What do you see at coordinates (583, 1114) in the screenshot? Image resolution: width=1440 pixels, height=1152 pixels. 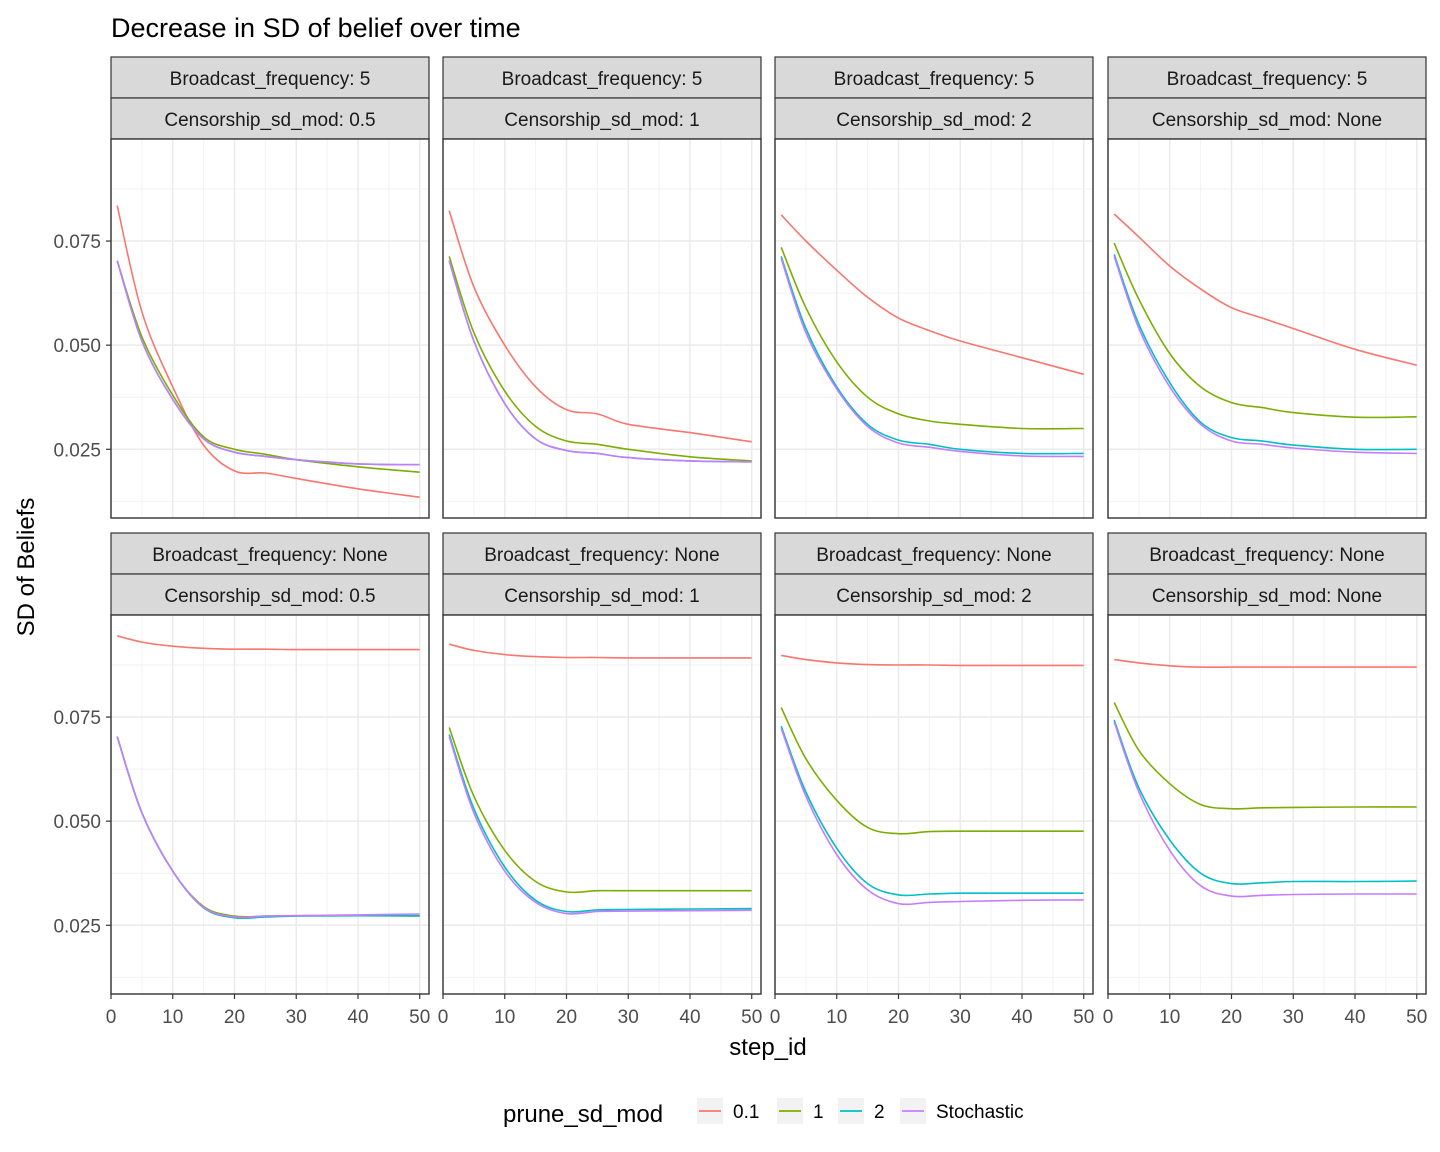 I see `legend-title: prune_sd_mod` at bounding box center [583, 1114].